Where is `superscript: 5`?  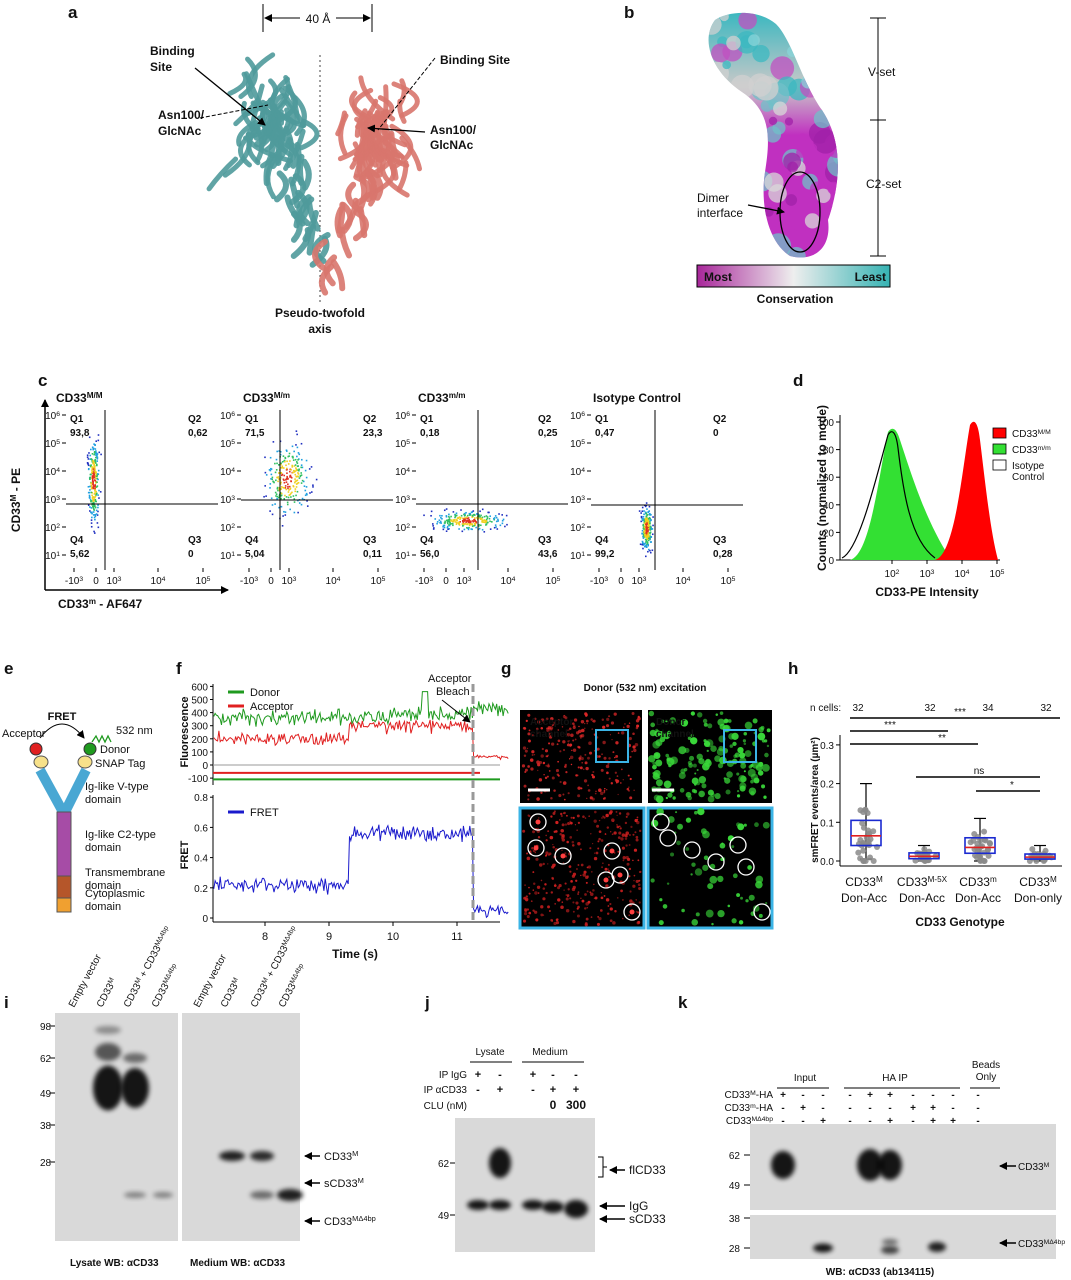 superscript: 5 is located at coordinates (559, 579).